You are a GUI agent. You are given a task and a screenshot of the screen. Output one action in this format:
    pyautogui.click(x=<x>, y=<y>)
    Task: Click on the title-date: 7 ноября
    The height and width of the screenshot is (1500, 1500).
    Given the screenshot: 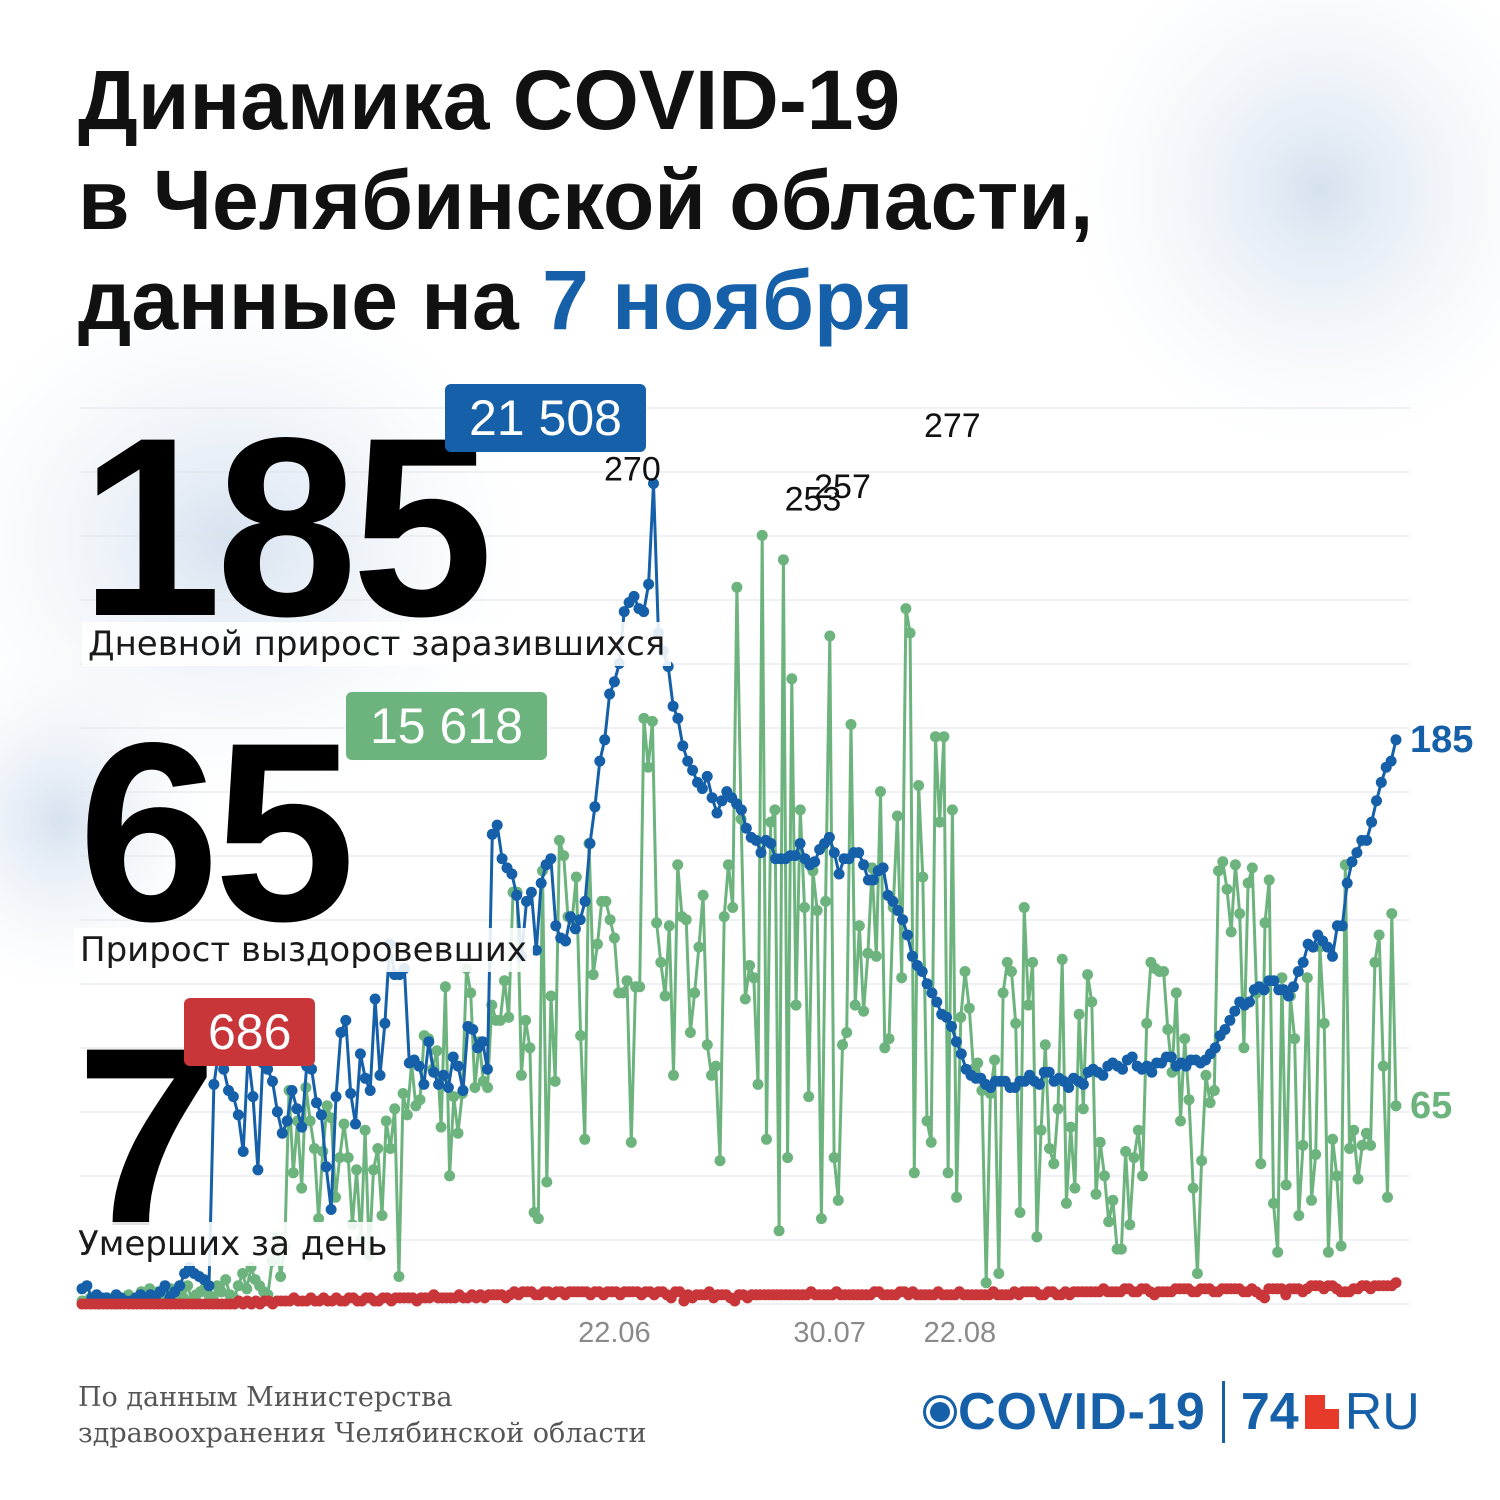 What is the action you would take?
    pyautogui.click(x=728, y=300)
    